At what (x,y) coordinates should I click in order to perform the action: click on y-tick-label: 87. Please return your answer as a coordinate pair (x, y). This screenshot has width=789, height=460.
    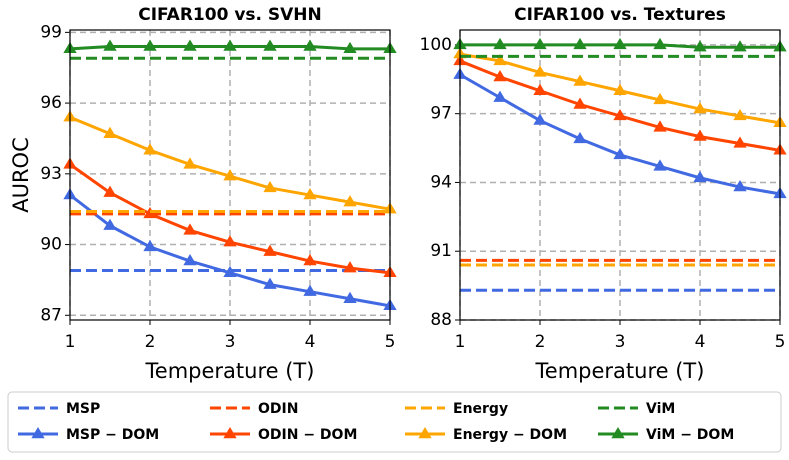
    Looking at the image, I should click on (51, 315).